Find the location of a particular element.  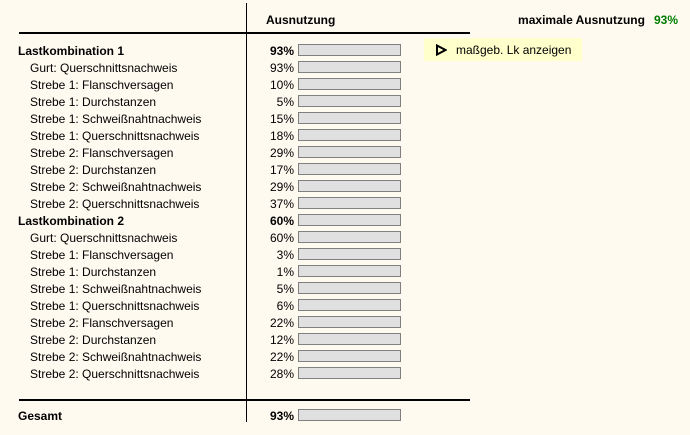

result-row: Strebe 1: Durchstanzen 5% is located at coordinates (345, 101).